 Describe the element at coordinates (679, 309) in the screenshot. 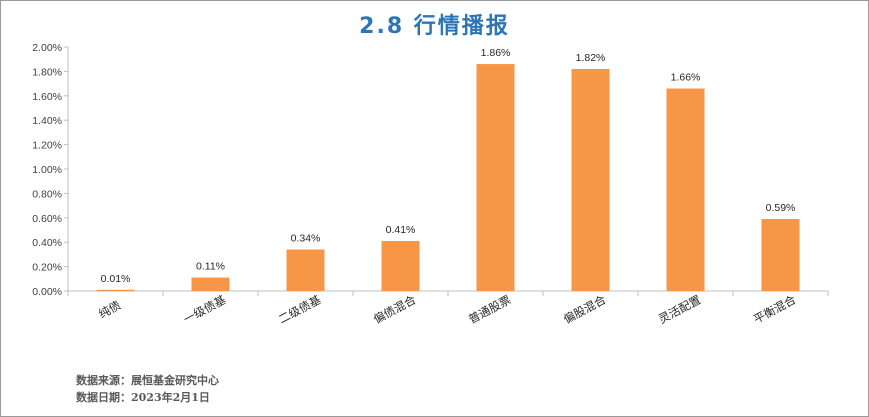

I see `x-category-label: 灵活配置` at that location.